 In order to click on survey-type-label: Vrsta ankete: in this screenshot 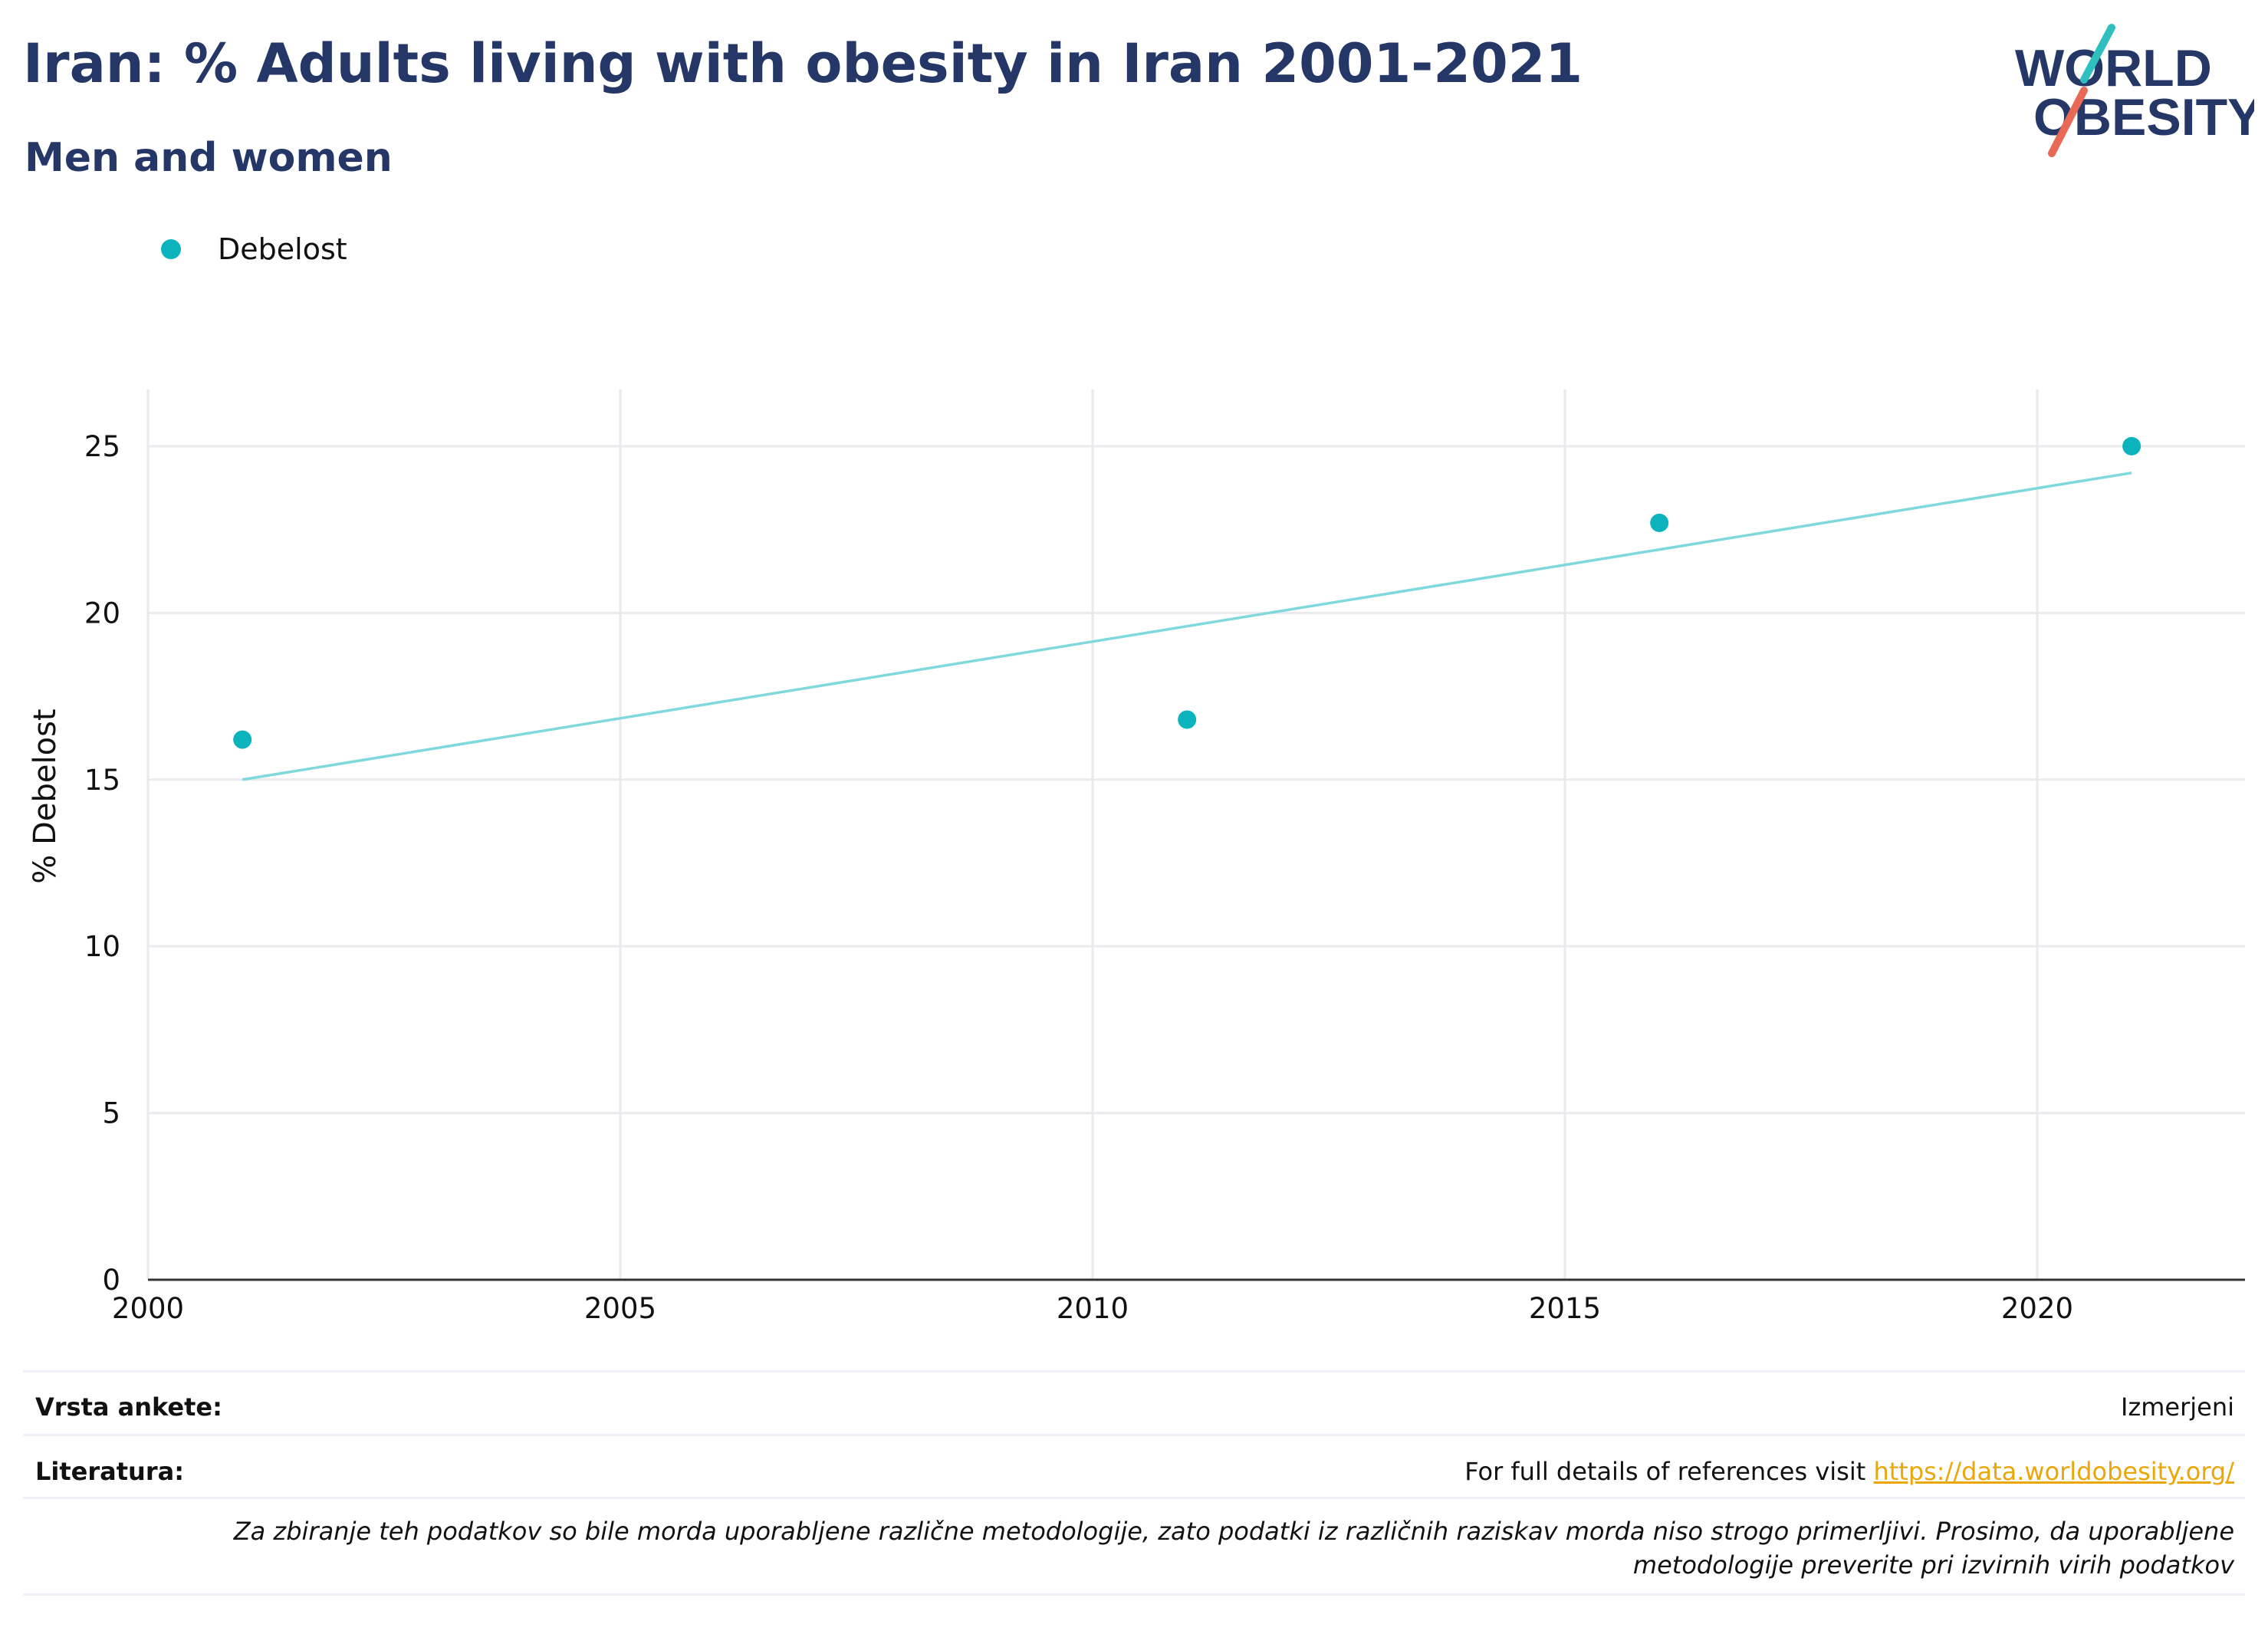, I will do `click(128, 1407)`.